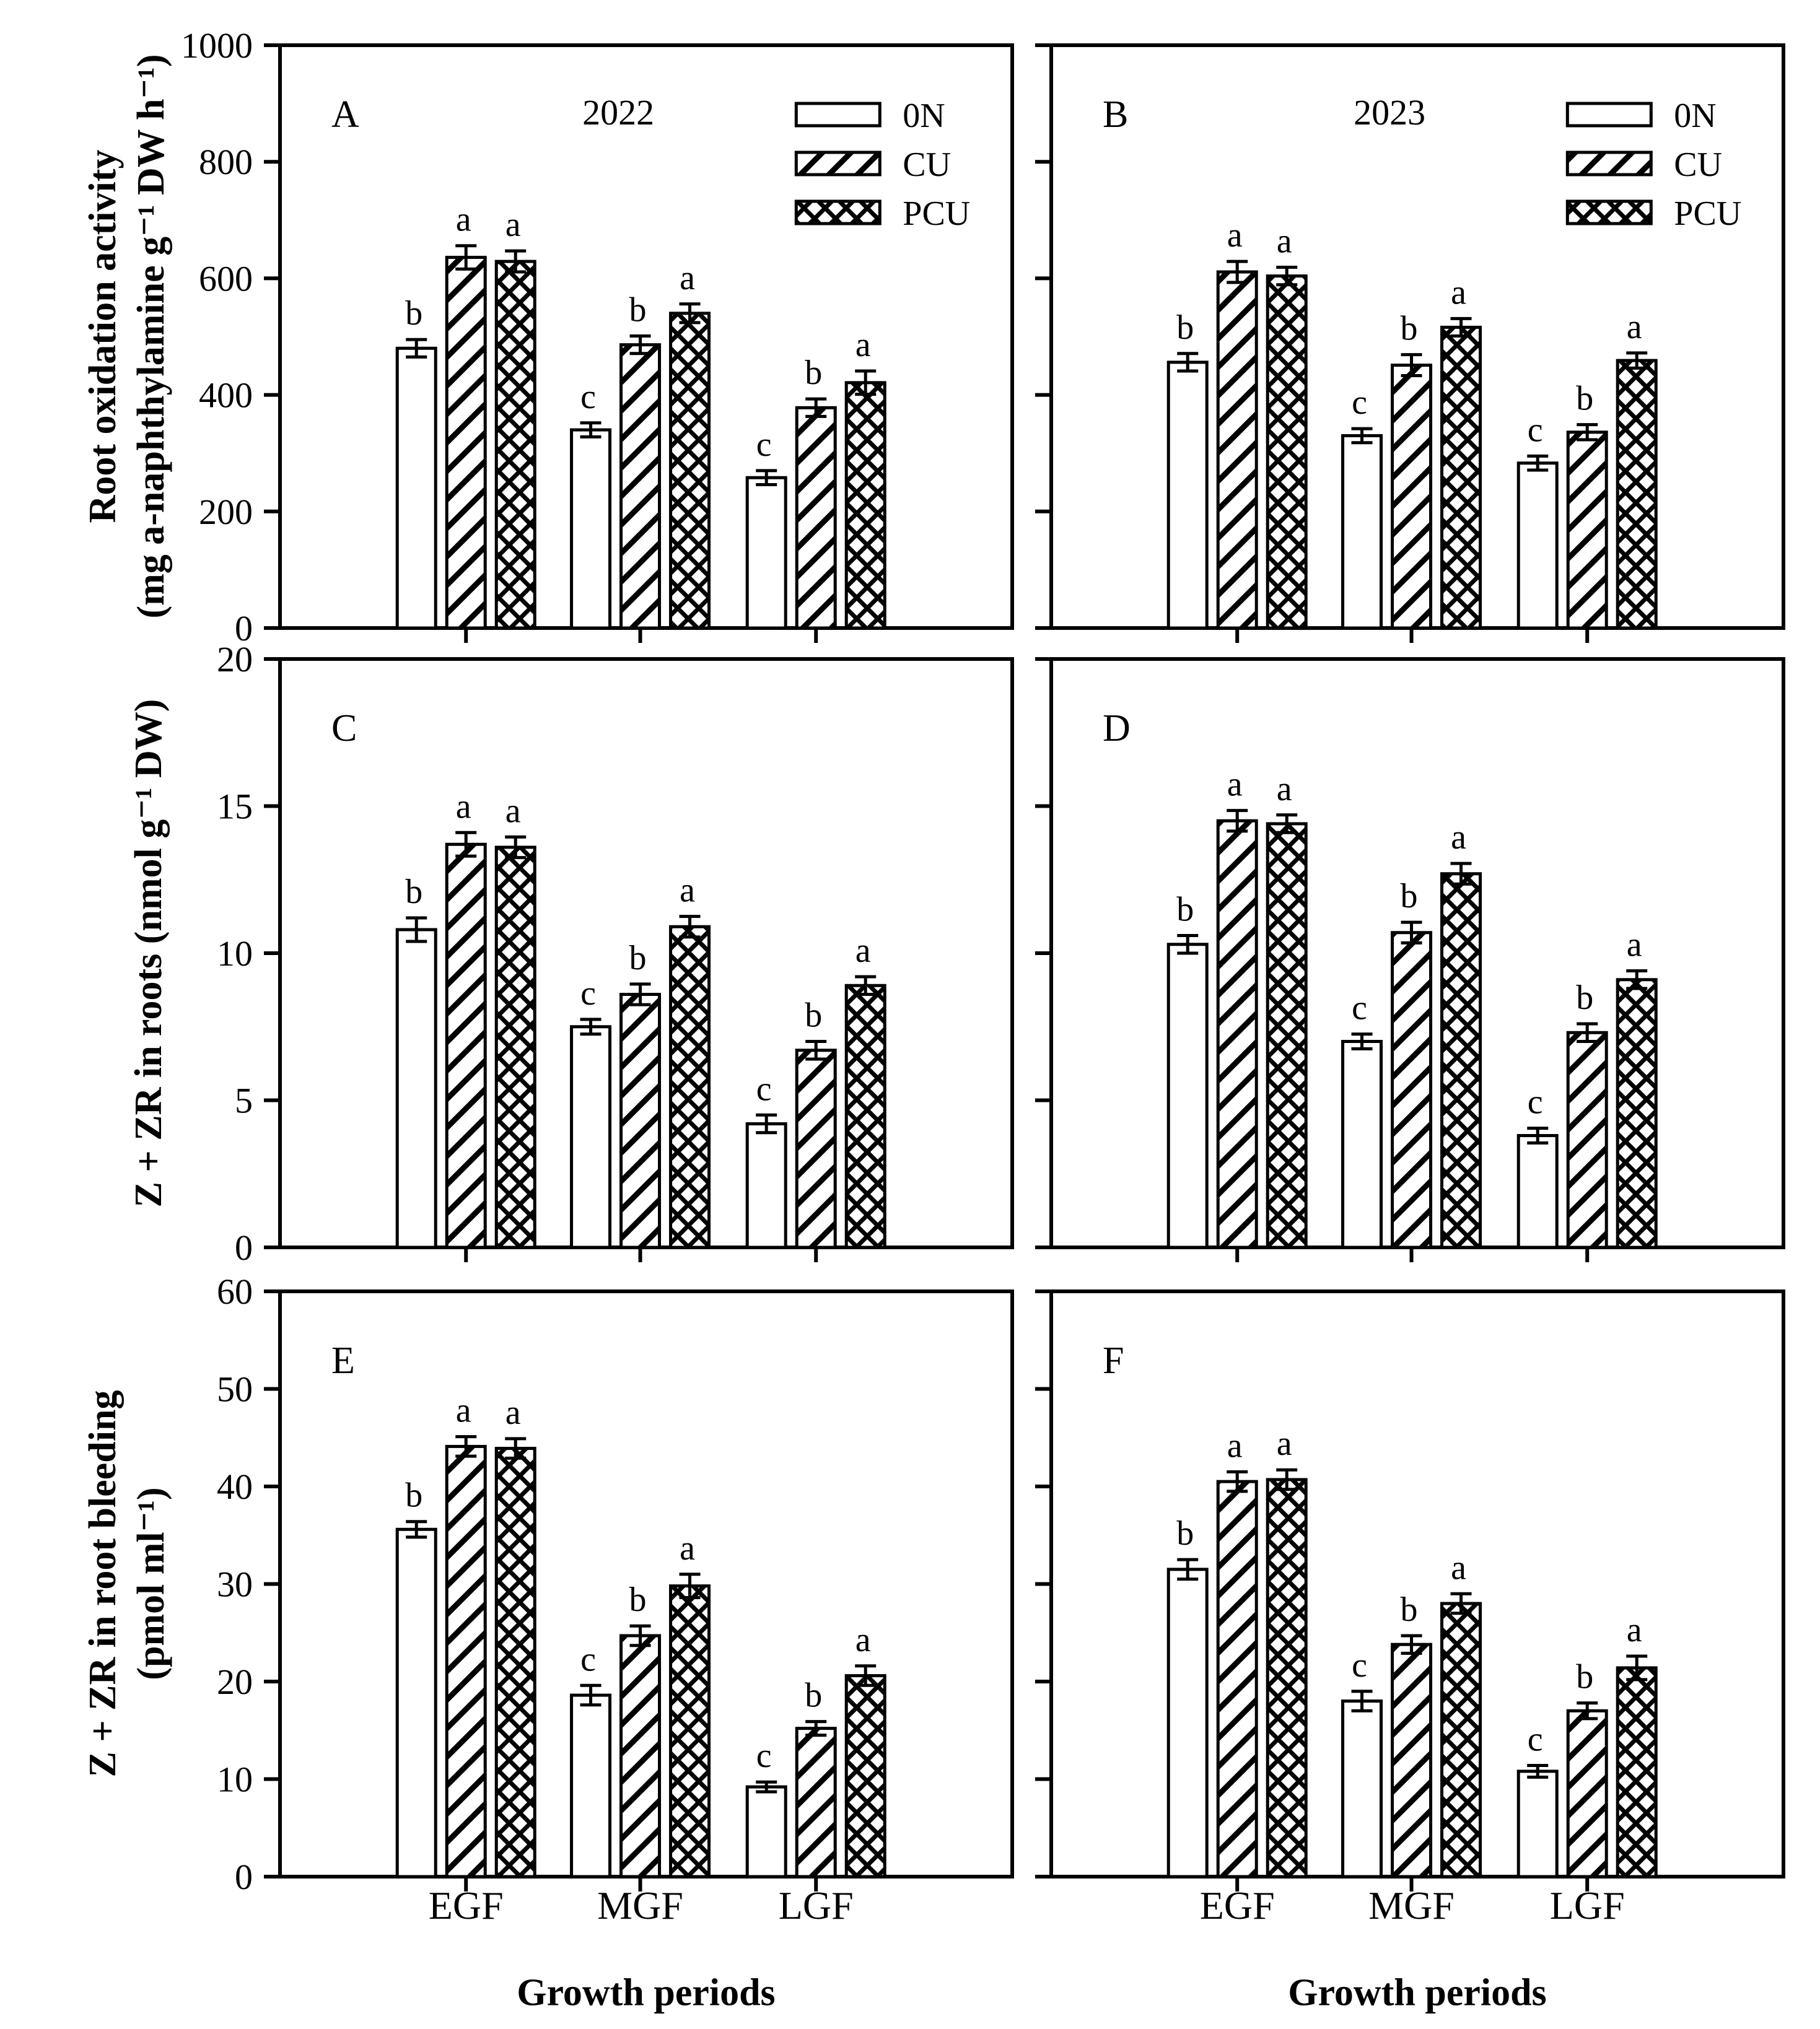 This screenshot has height=2029, width=1820. Describe the element at coordinates (226, 279) in the screenshot. I see `y-tick-label: 600` at that location.